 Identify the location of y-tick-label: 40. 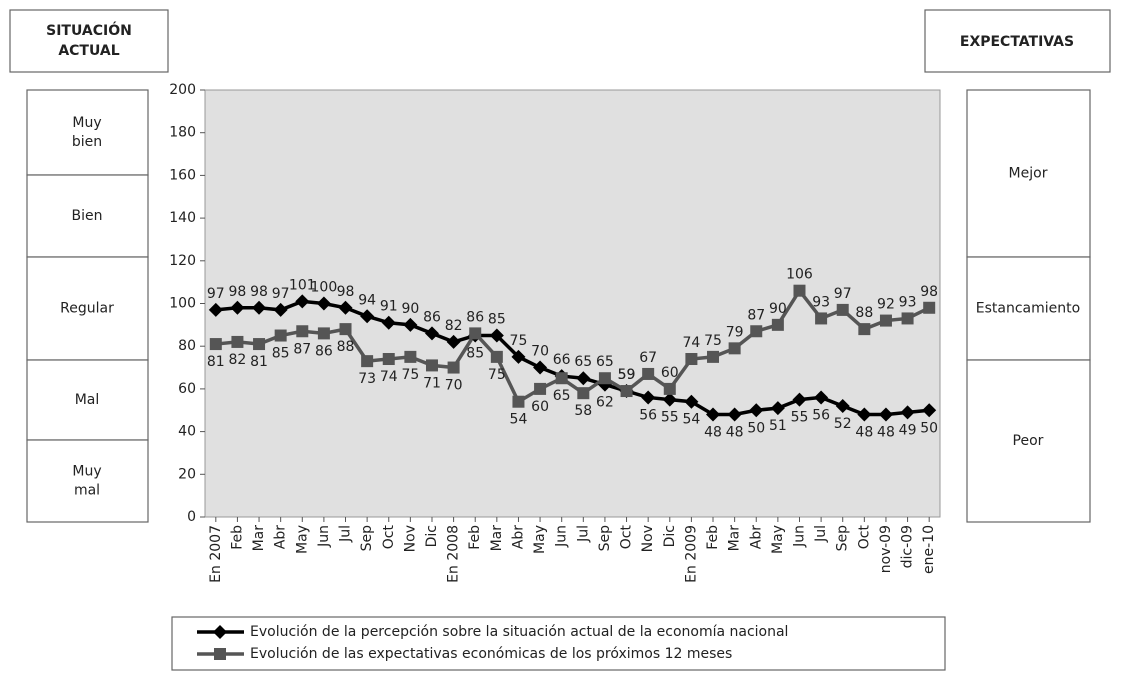
(187, 432).